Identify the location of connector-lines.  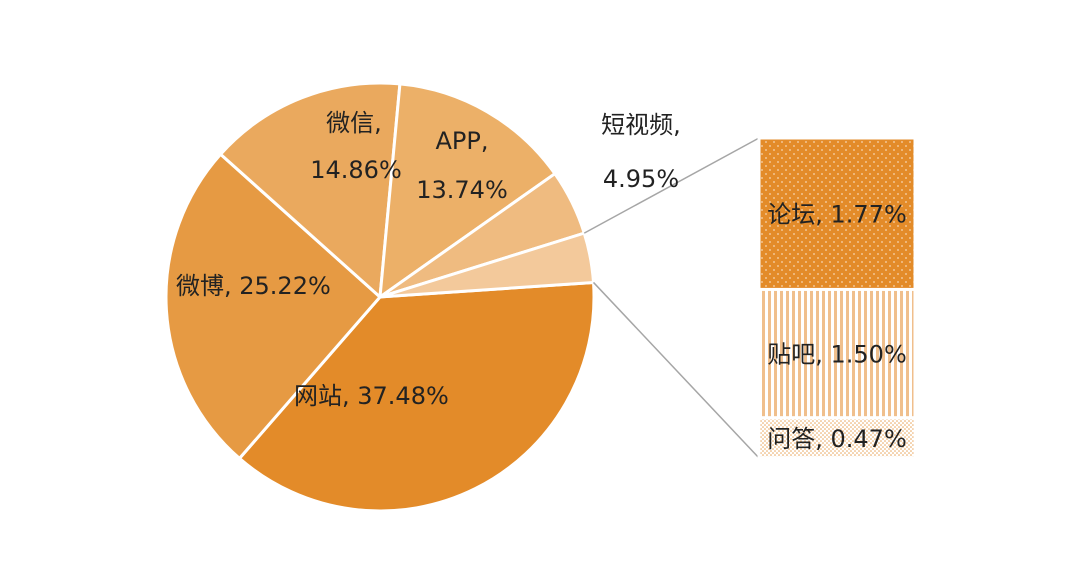
(671, 298).